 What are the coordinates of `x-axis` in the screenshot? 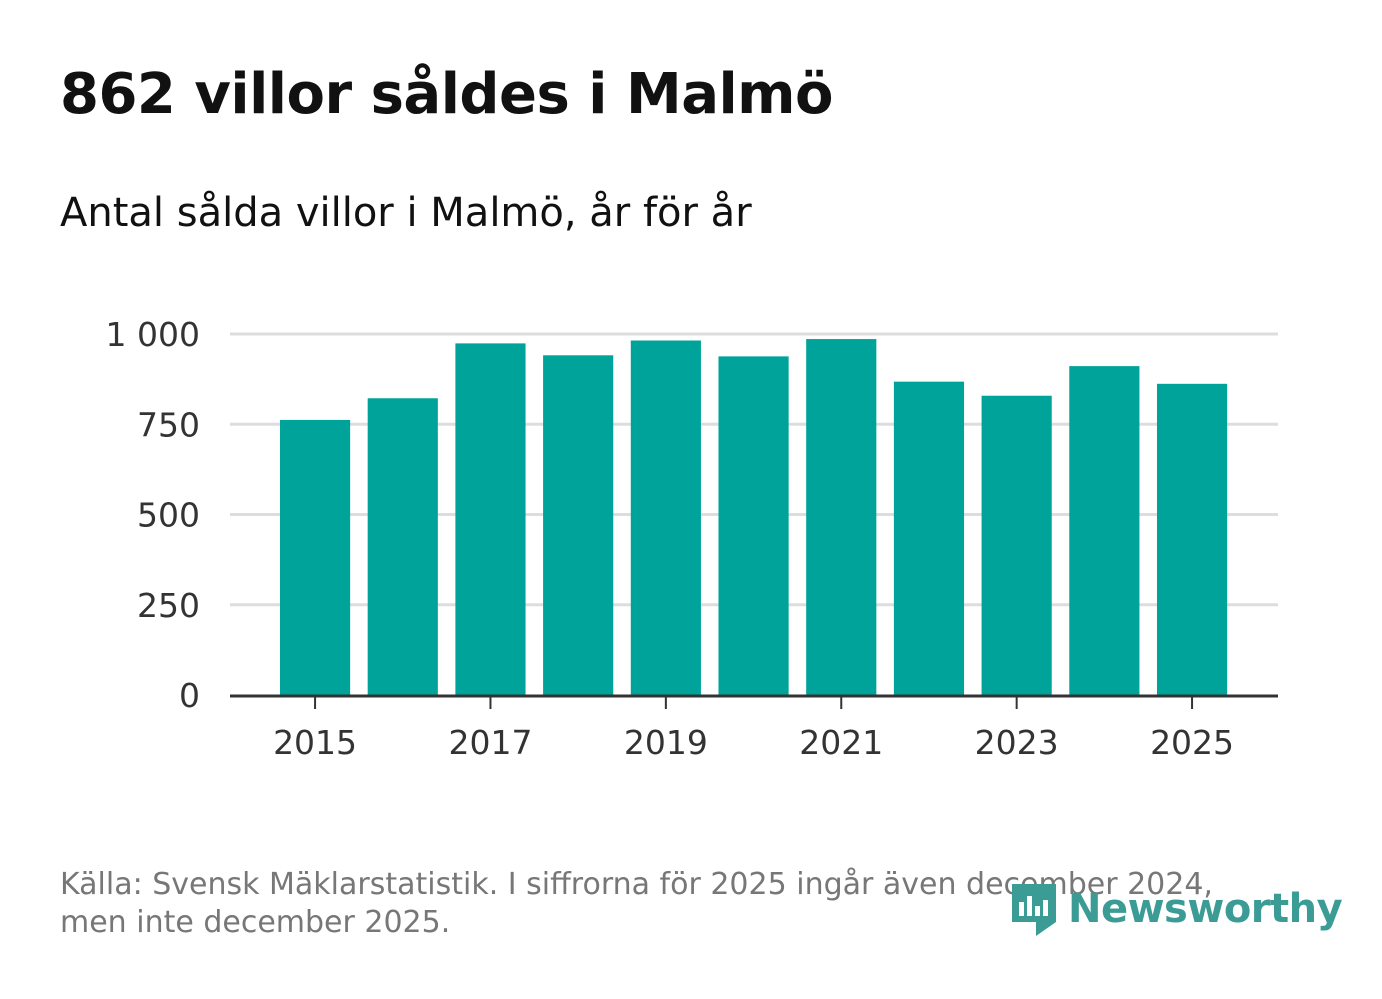 It's located at (754, 701).